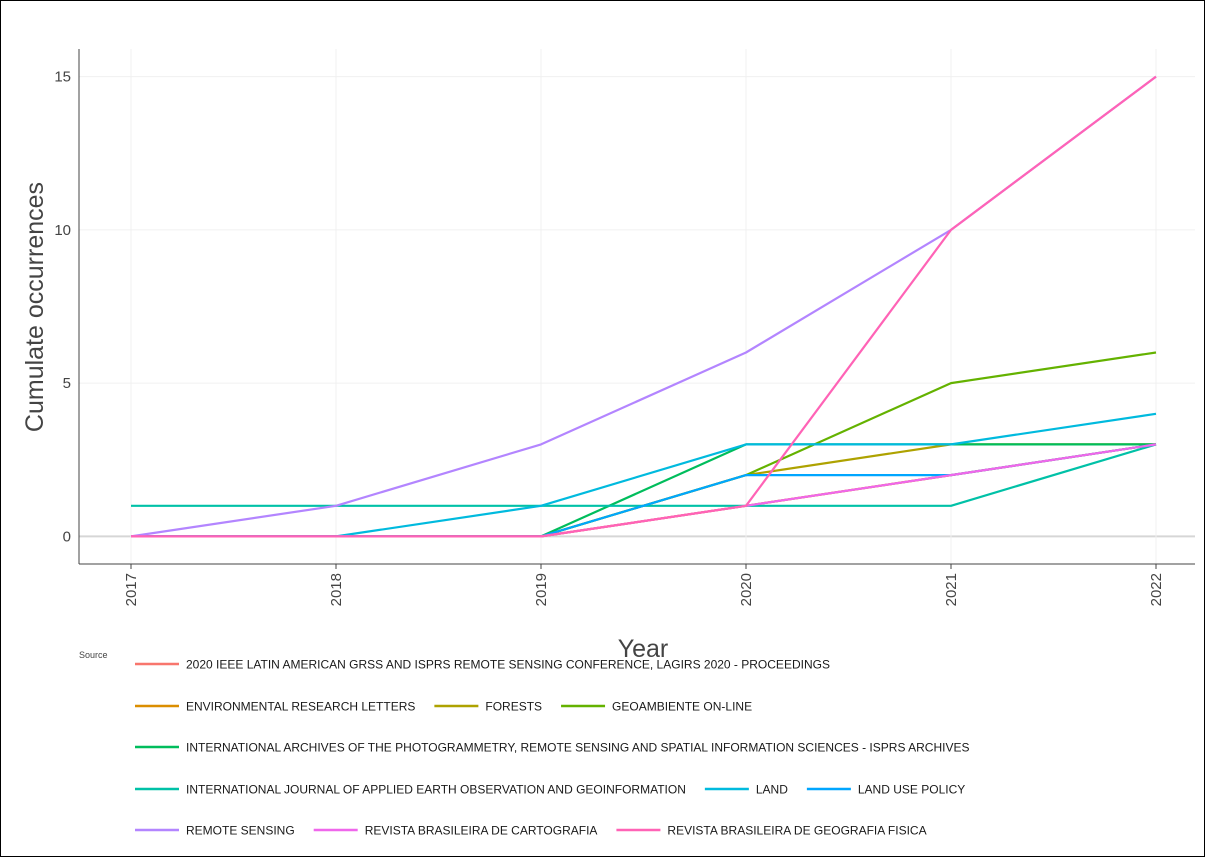  Describe the element at coordinates (951, 589) in the screenshot. I see `x-tick-label: 2021` at that location.